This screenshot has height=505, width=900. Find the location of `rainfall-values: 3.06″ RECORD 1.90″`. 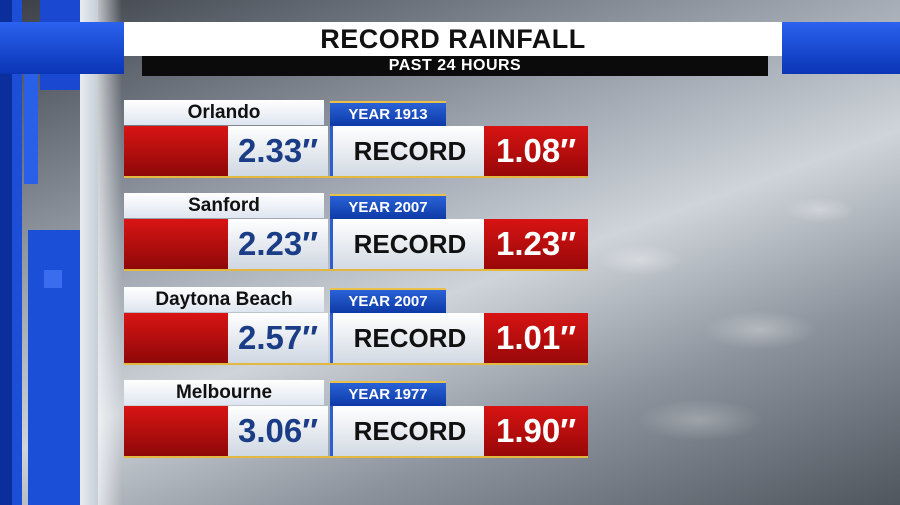

rainfall-values: 3.06″ RECORD 1.90″ is located at coordinates (356, 432).